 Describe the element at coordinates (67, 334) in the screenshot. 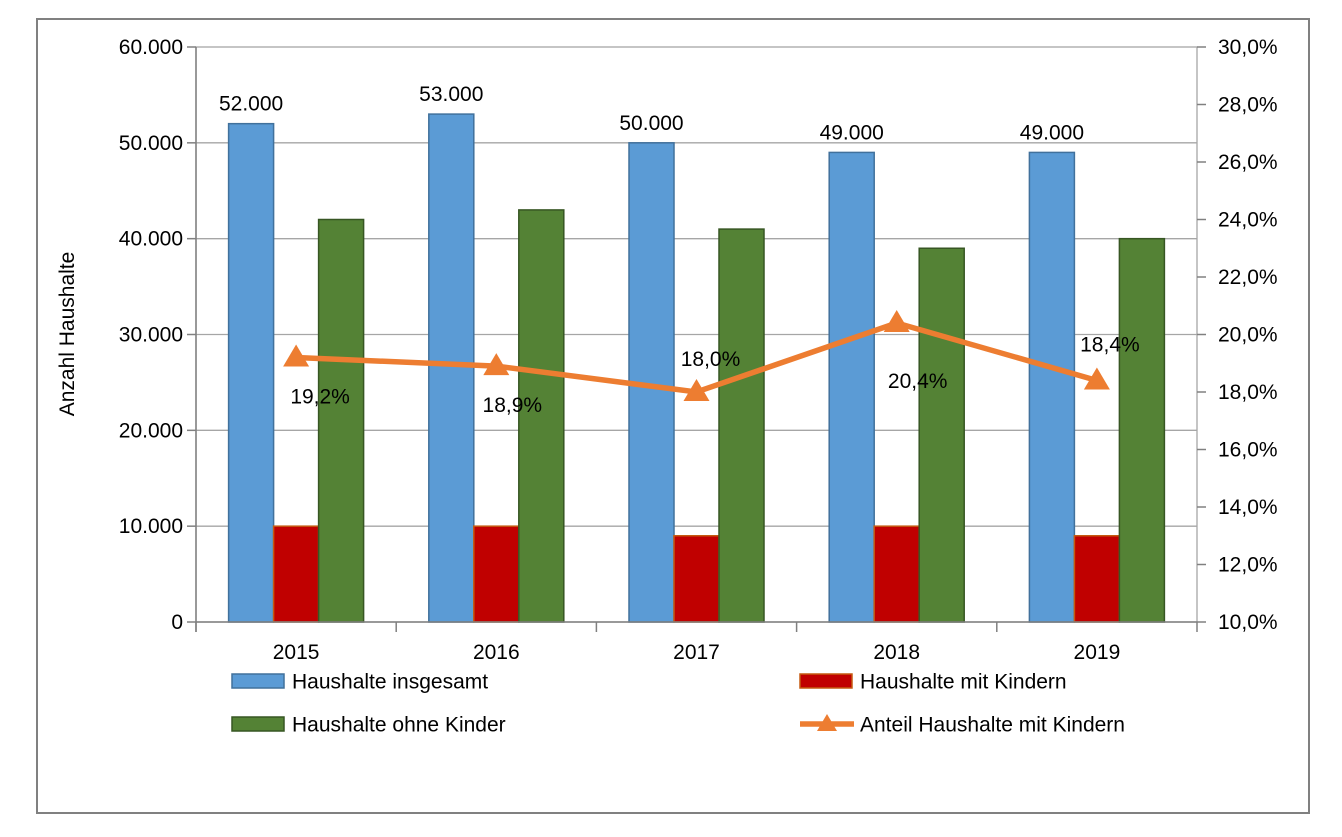

I see `left-axis-title: Anzahl Haushalte` at that location.